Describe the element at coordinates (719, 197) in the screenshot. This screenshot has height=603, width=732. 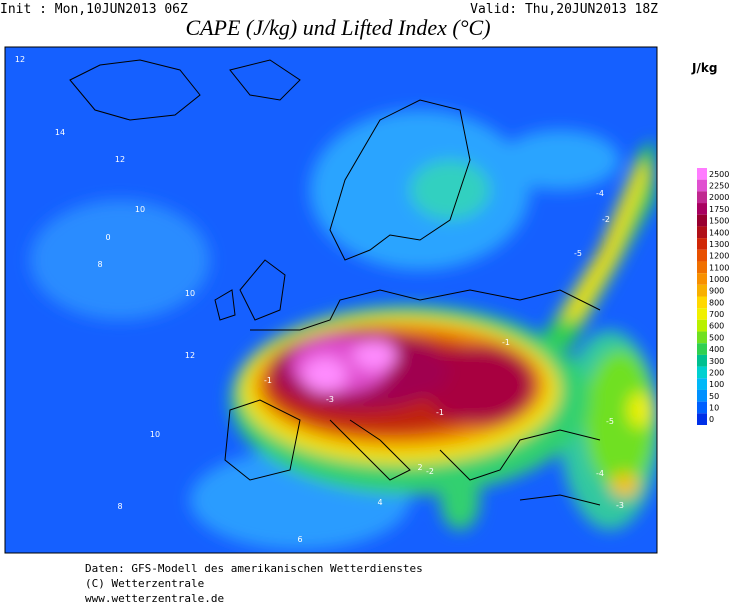
I see `colorbar-label: 2000` at that location.